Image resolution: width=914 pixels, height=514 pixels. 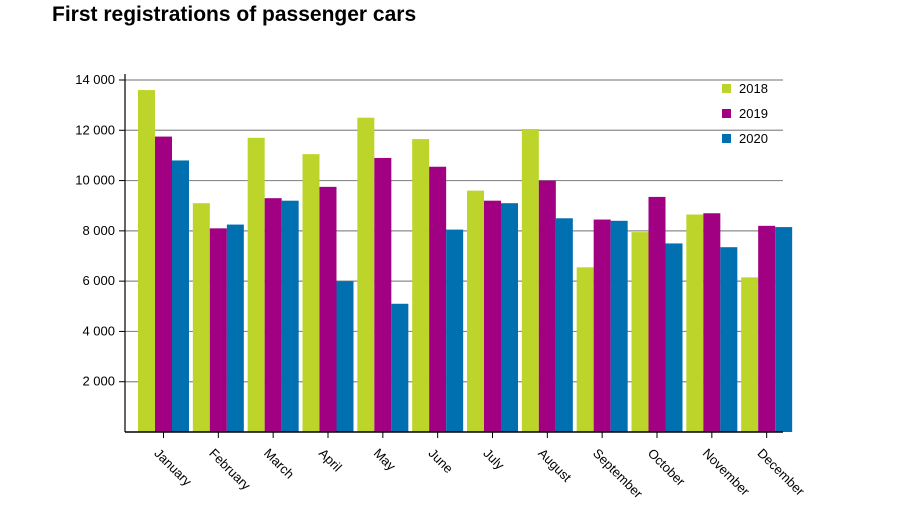 What do you see at coordinates (173, 468) in the screenshot?
I see `x-tick-label: January` at bounding box center [173, 468].